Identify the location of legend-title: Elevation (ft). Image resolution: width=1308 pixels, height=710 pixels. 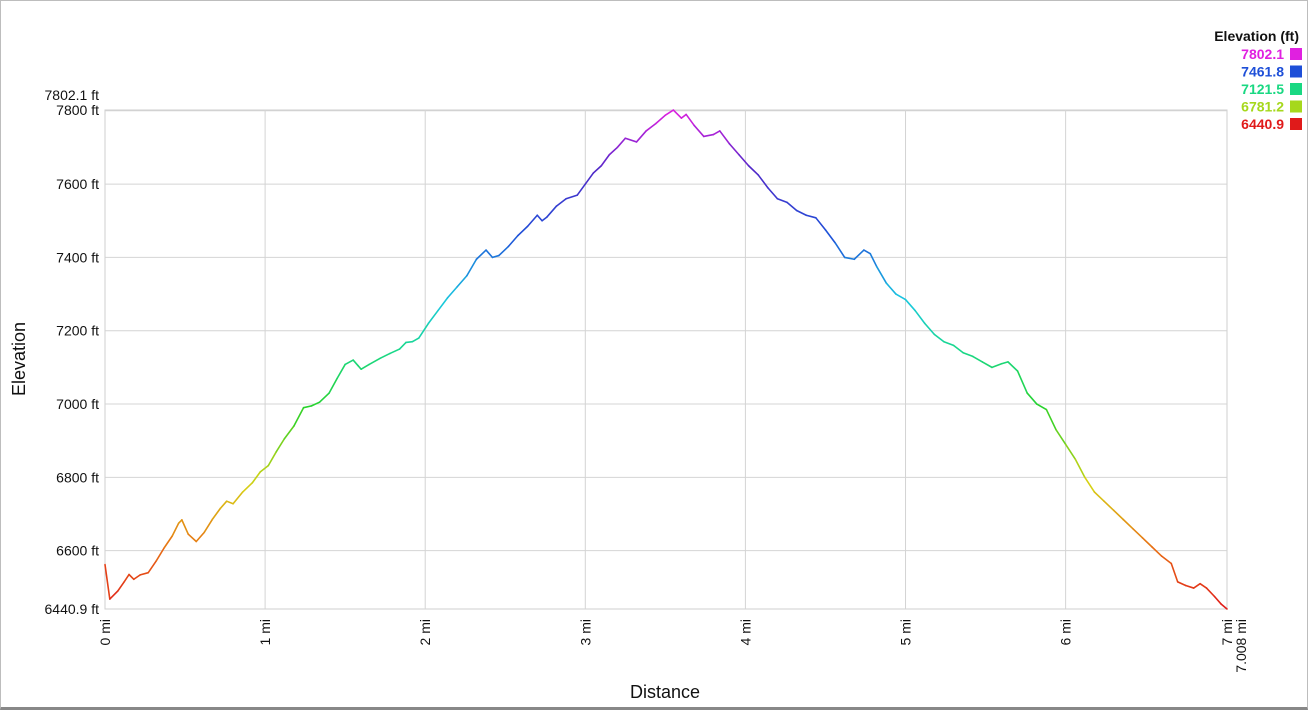
(1256, 36).